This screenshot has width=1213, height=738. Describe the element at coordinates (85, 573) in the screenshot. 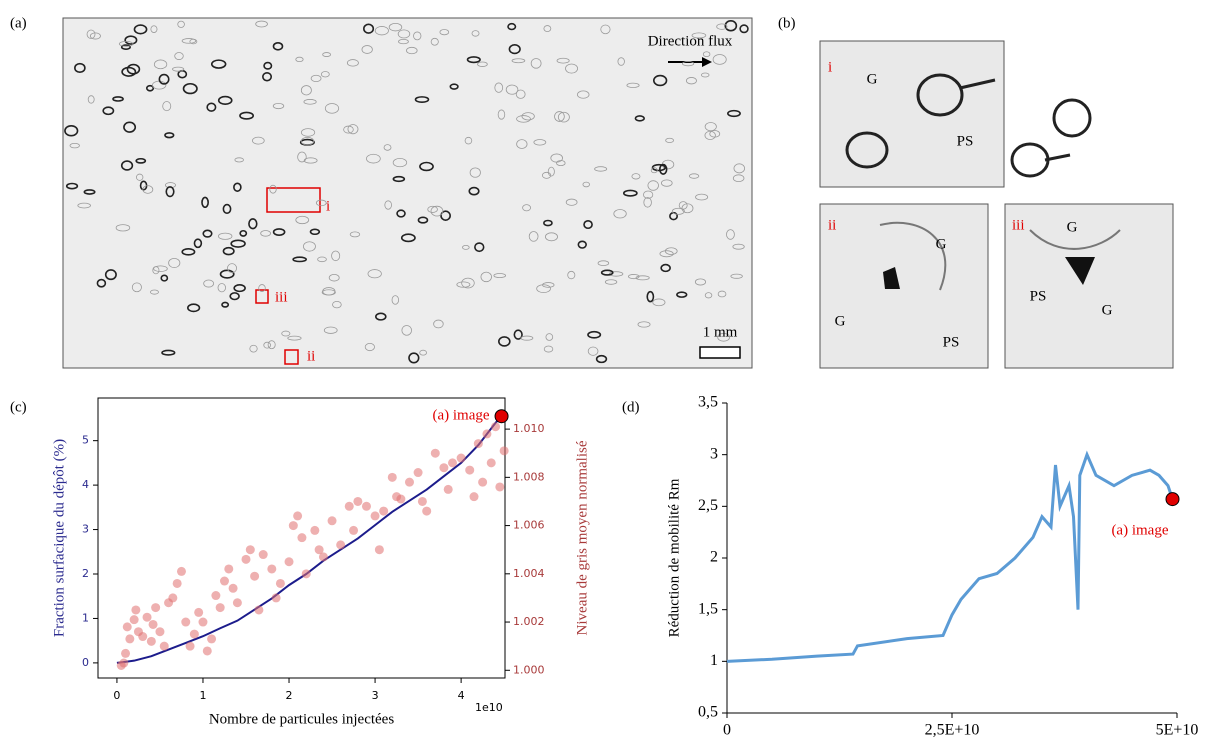

I see `y-tick-label: 2` at that location.